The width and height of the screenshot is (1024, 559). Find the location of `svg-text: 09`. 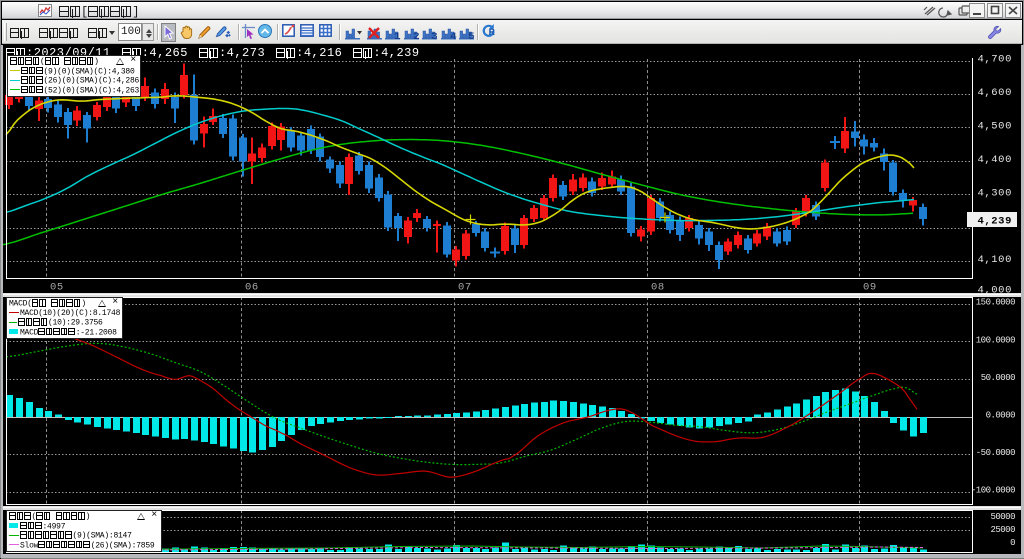

svg-text: 09 is located at coordinates (870, 288).